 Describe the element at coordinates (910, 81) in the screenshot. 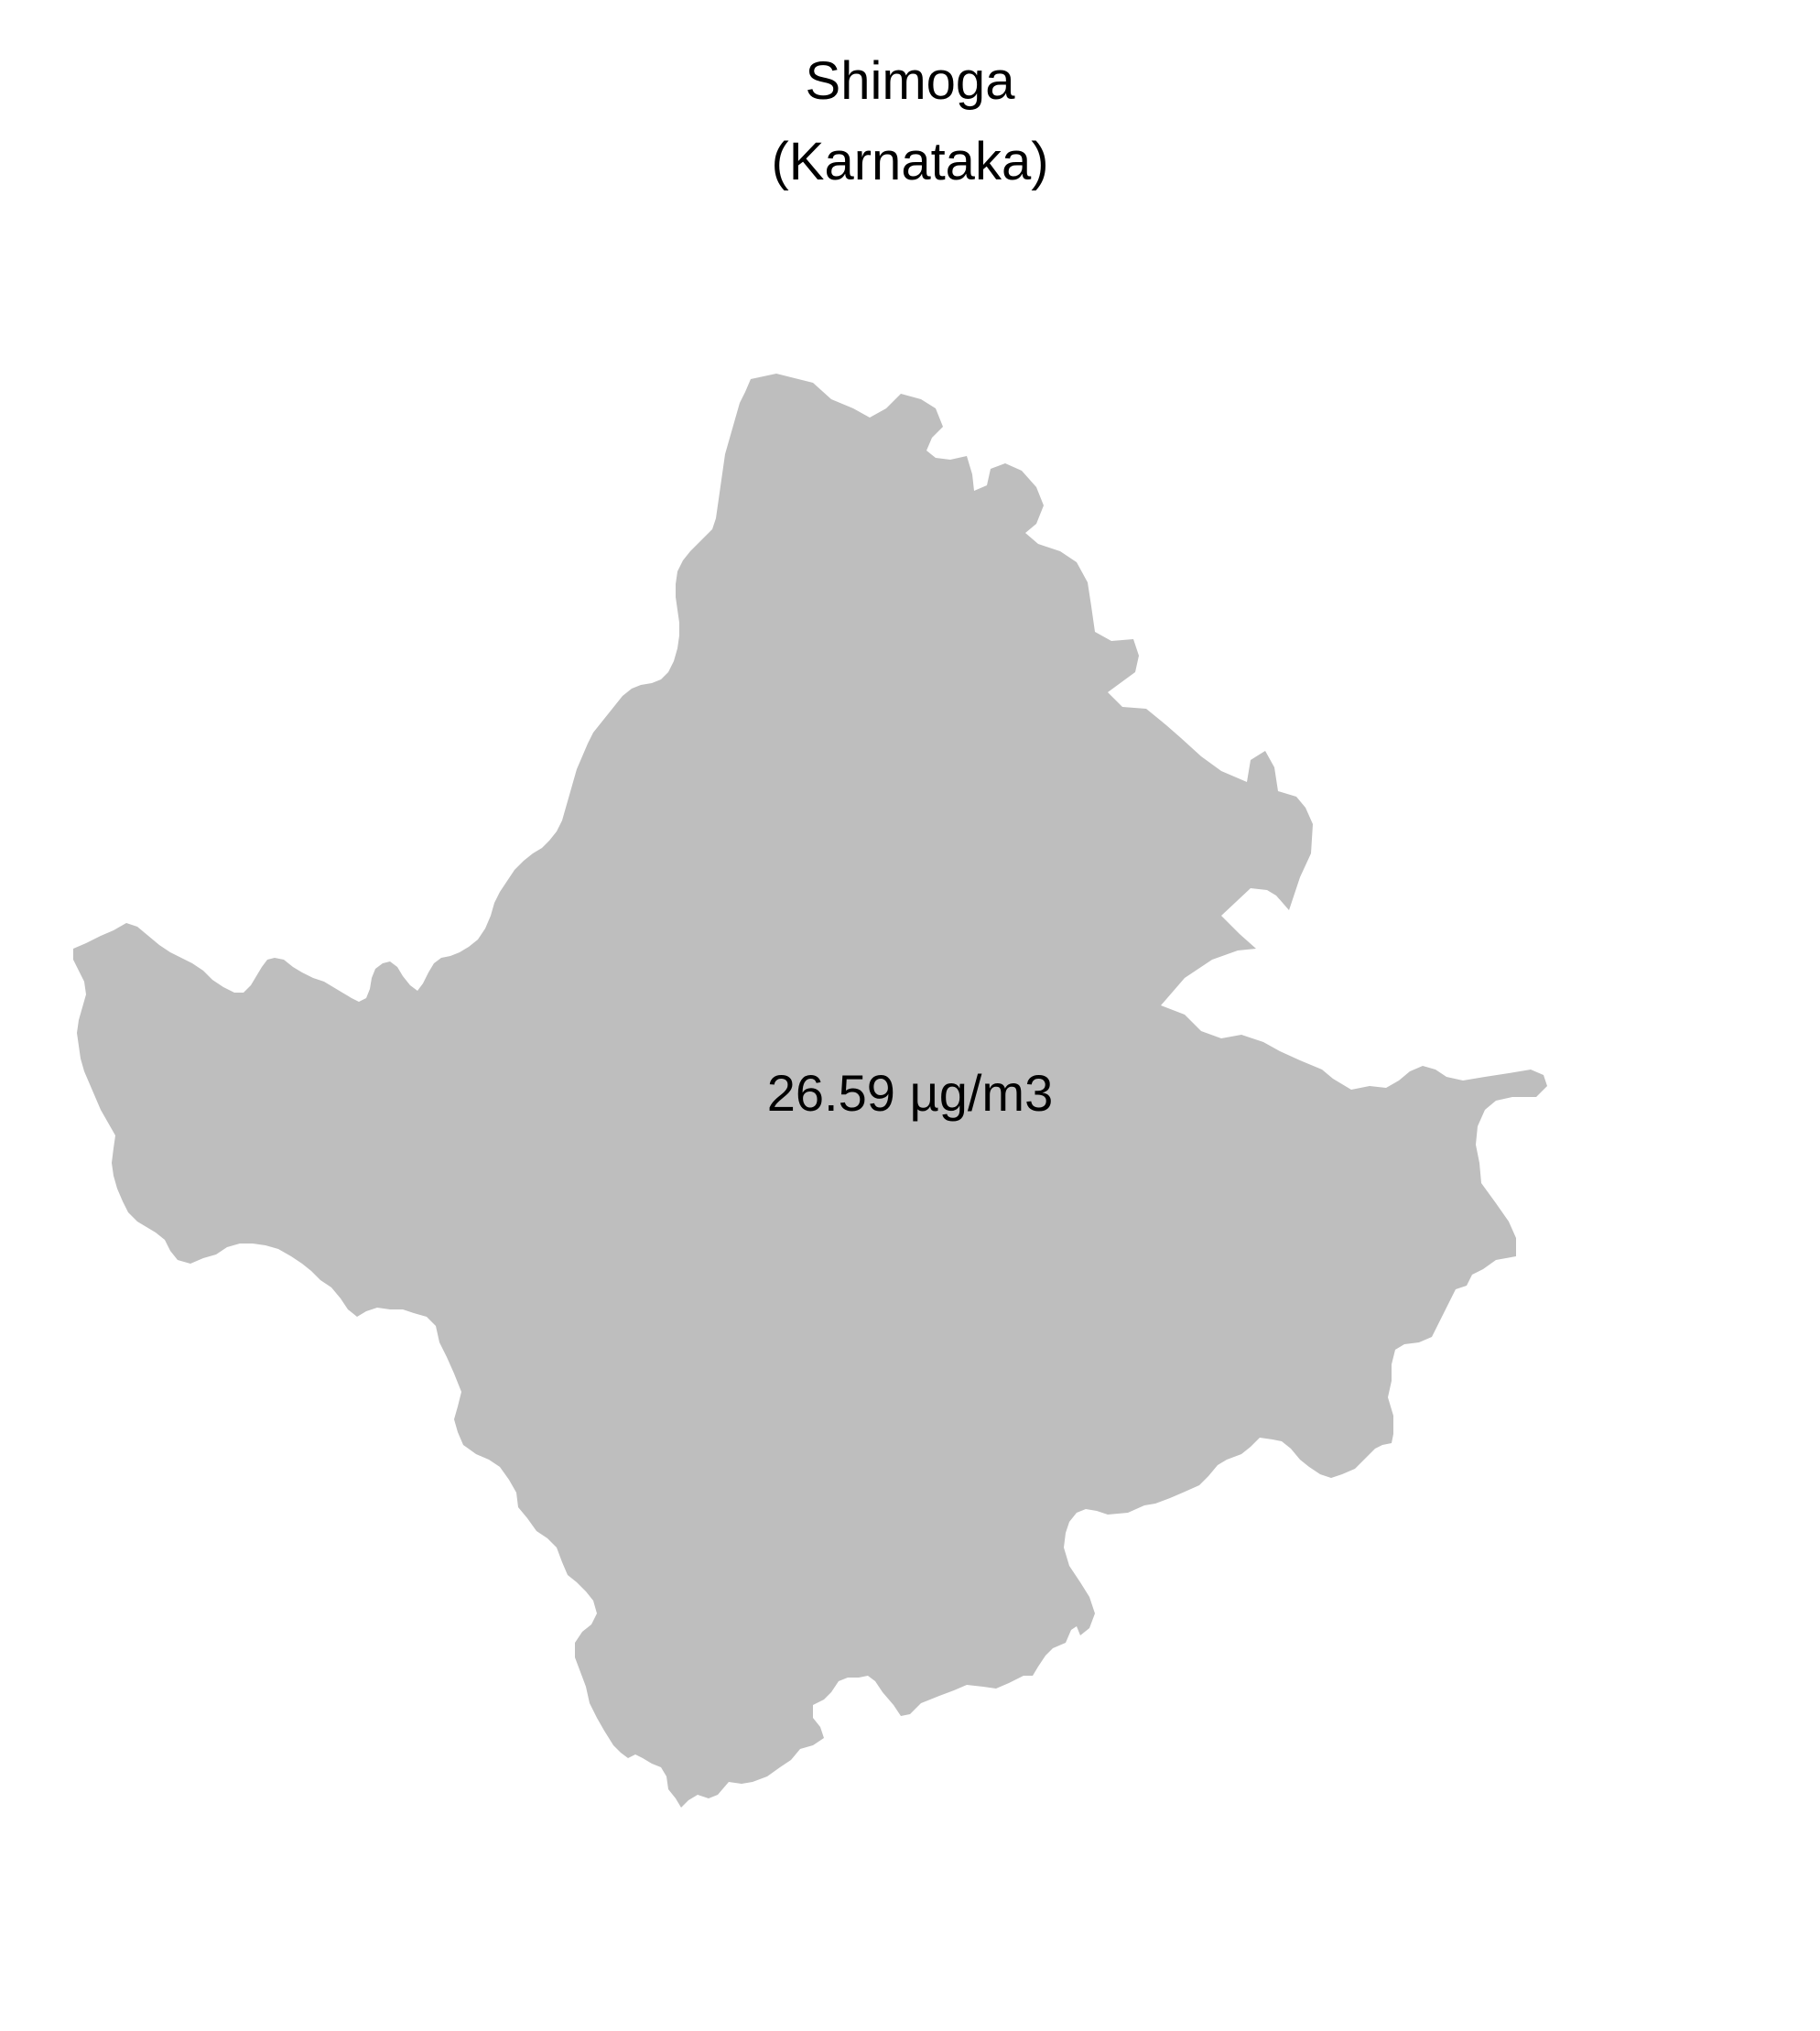

I see `map-title-district: Shimoga` at that location.